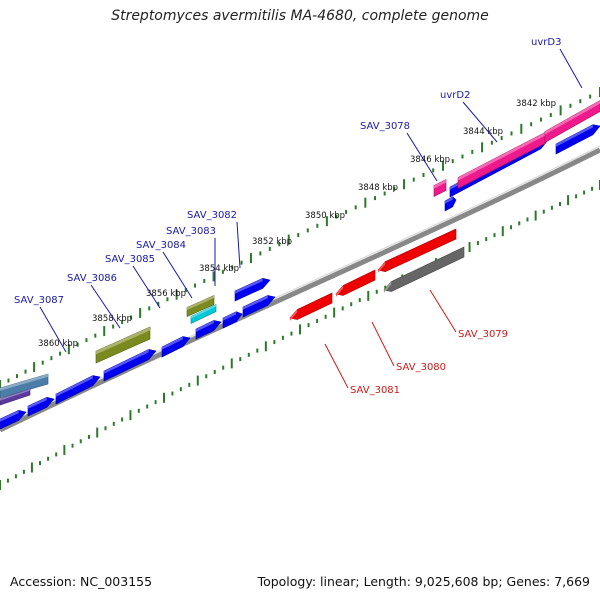 This screenshot has height=600, width=600. What do you see at coordinates (572, 122) in the screenshot?
I see `gene-uvrD3-pink-block` at bounding box center [572, 122].